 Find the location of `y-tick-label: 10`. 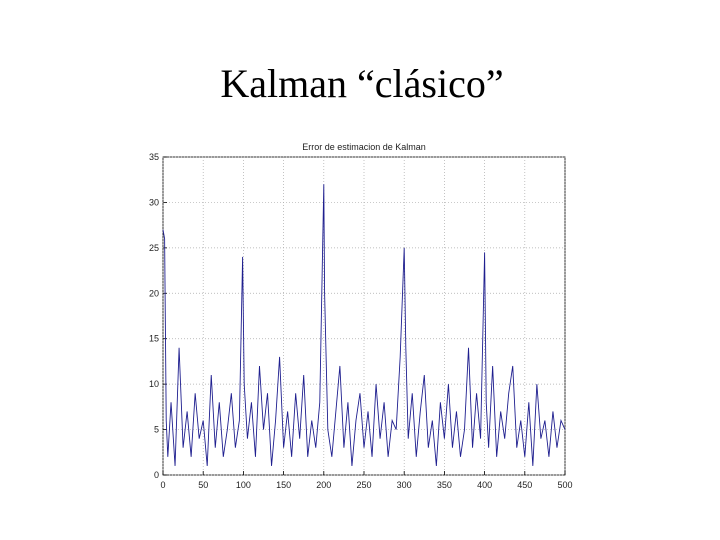

y-tick-label: 10 is located at coordinates (154, 384).